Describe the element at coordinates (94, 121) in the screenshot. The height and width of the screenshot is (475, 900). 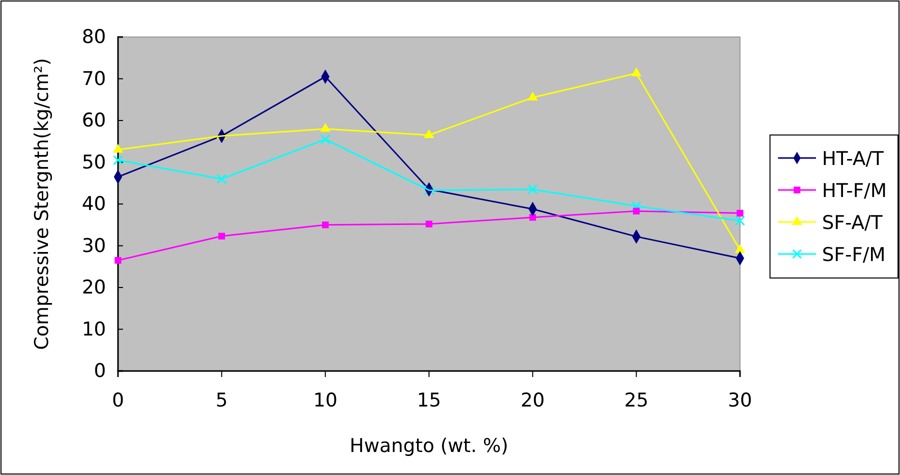
I see `y-tick-label: 60` at that location.